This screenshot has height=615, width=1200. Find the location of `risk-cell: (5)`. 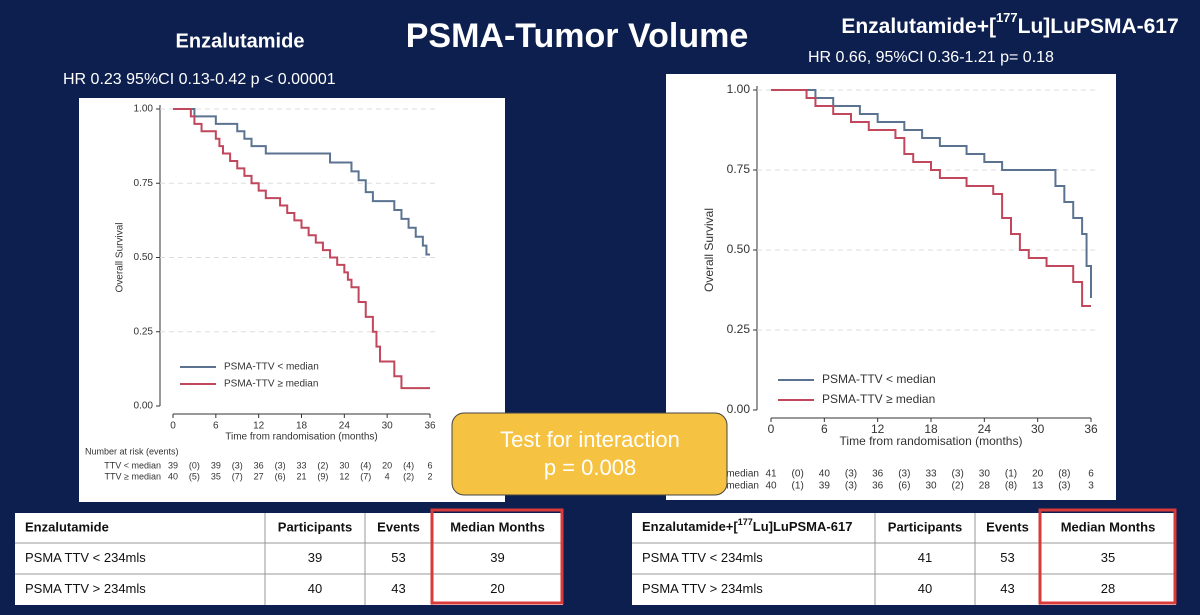

risk-cell: (5) is located at coordinates (194, 476).